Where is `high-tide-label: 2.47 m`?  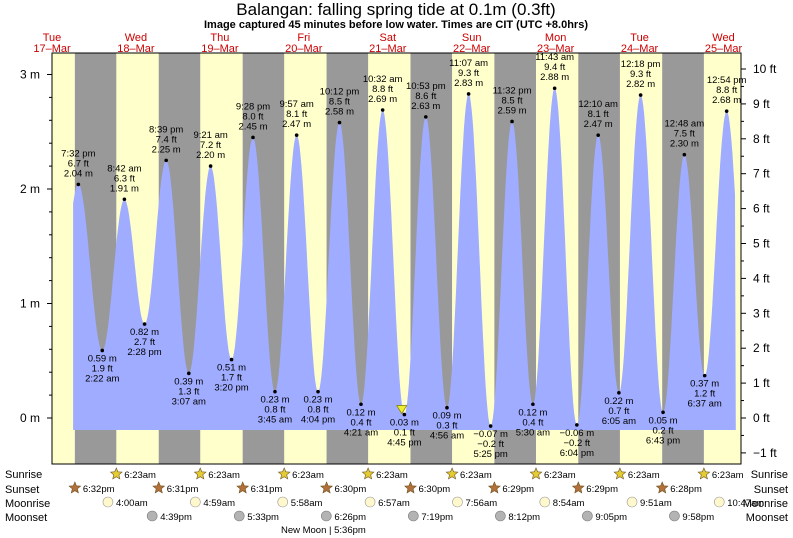 high-tide-label: 2.47 m is located at coordinates (598, 124).